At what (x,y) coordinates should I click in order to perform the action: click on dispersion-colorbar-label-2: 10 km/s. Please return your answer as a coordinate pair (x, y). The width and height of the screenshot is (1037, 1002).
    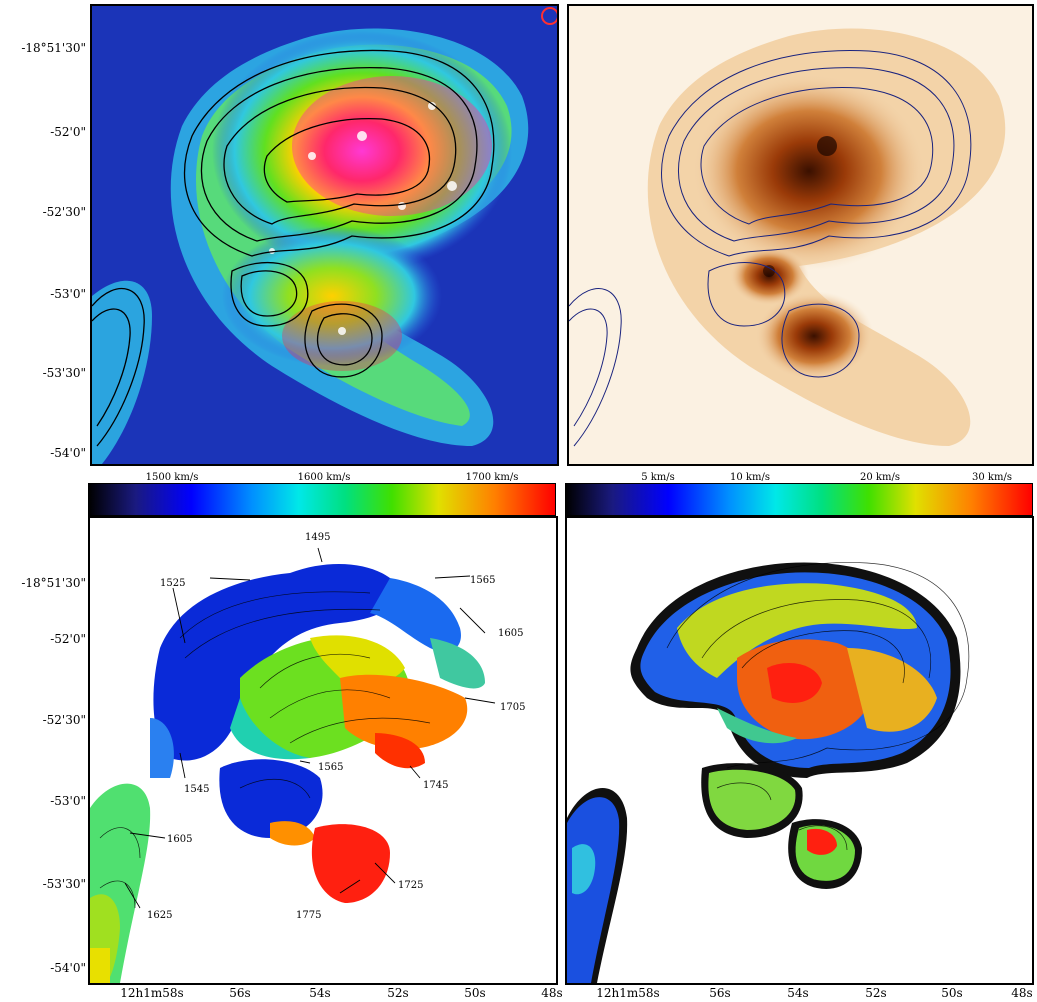
    Looking at the image, I should click on (750, 477).